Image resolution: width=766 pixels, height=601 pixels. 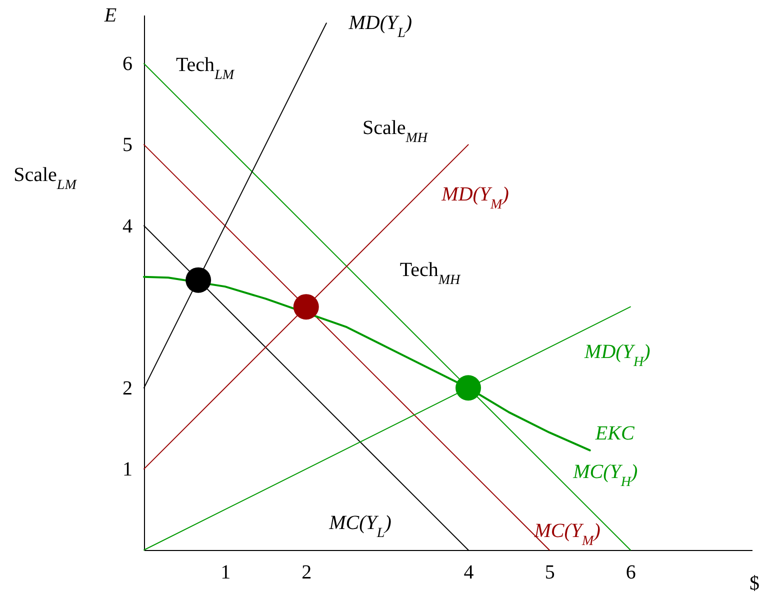 I want to click on text: Scale$_{LM}$, so click(x=46, y=178).